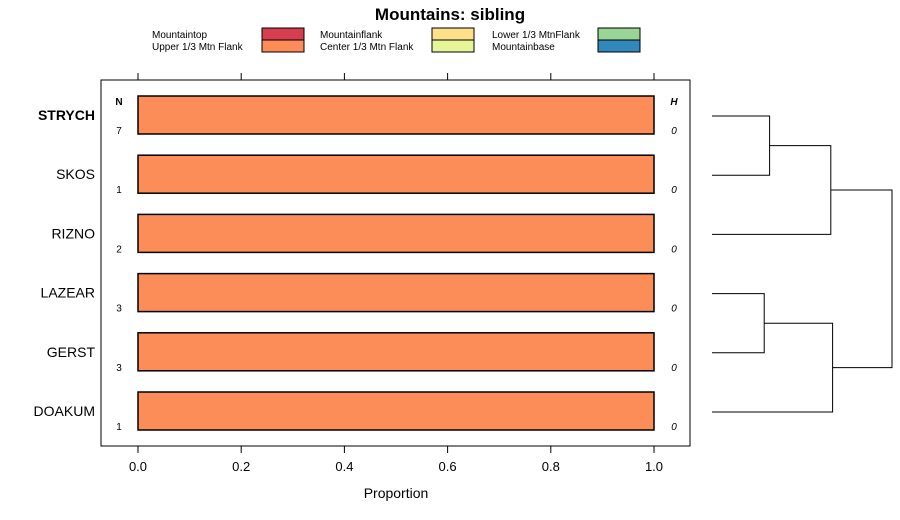 The width and height of the screenshot is (900, 520). What do you see at coordinates (119, 131) in the screenshot?
I see `n-value: 7` at bounding box center [119, 131].